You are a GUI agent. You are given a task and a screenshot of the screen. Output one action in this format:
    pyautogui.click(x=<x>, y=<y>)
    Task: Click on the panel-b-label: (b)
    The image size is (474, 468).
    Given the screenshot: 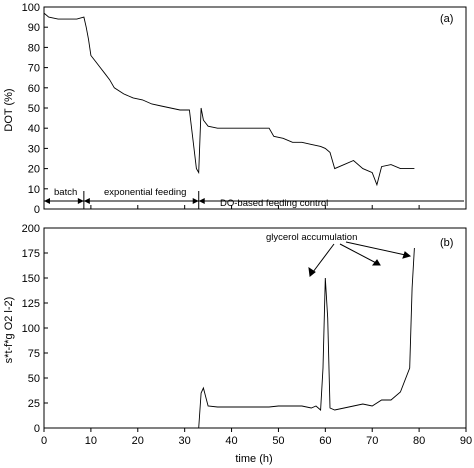 What is the action you would take?
    pyautogui.click(x=446, y=243)
    